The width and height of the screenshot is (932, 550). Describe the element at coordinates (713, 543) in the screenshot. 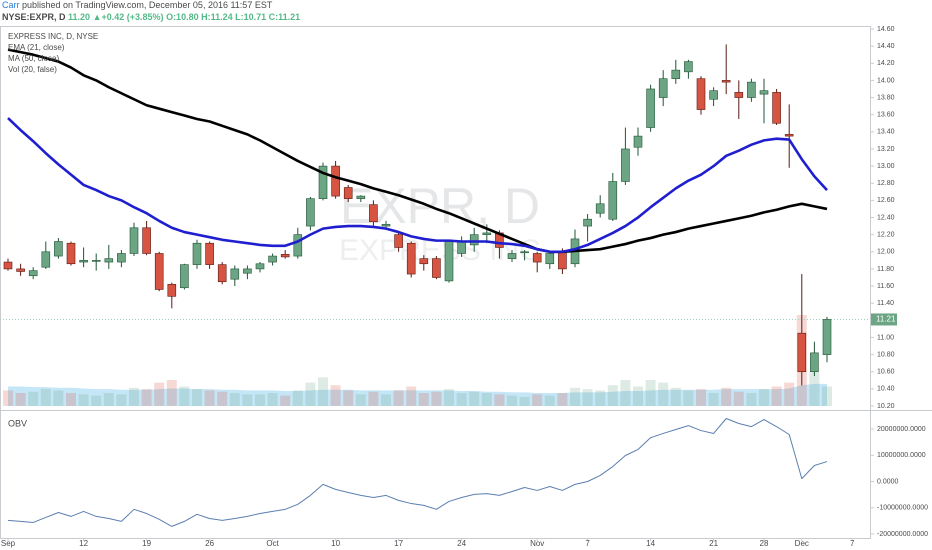

I see `x-tick-label: 21` at that location.